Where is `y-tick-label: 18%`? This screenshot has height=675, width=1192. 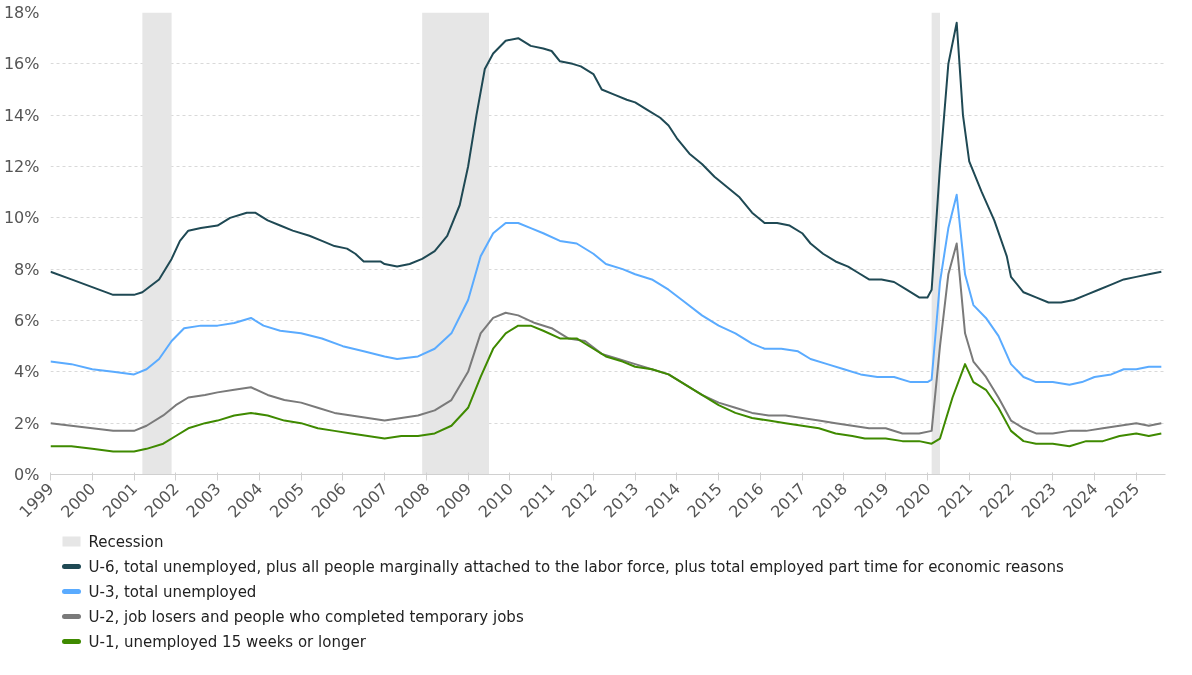 y-tick-label: 18% is located at coordinates (21, 12).